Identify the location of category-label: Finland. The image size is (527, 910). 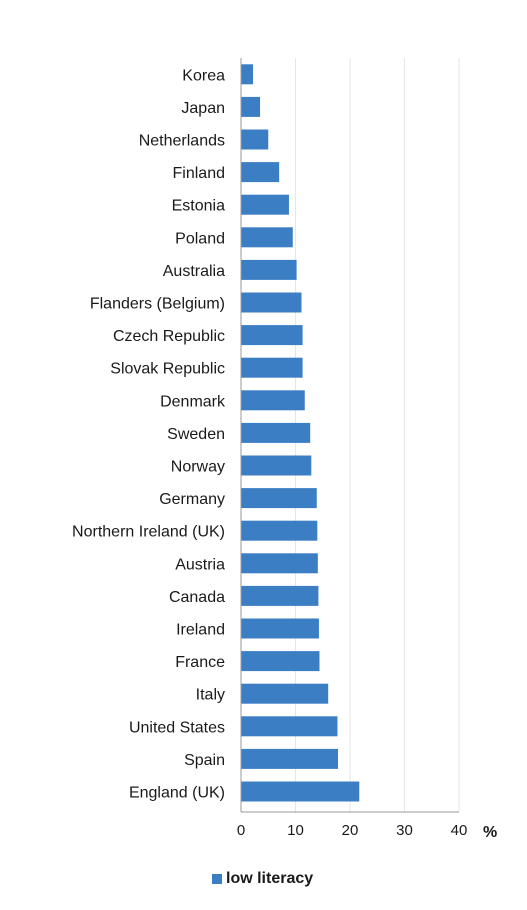
(199, 173).